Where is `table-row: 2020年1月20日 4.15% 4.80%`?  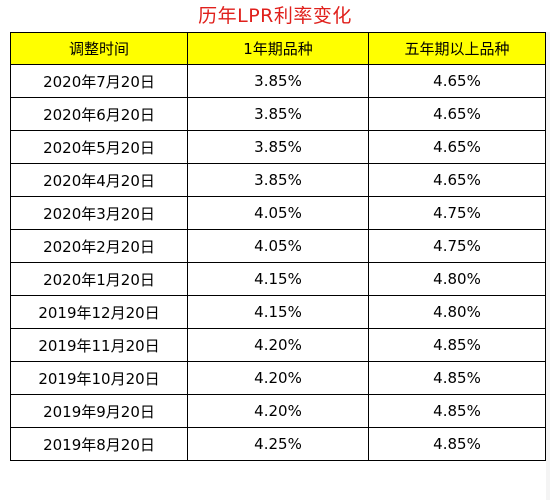 table-row: 2020年1月20日 4.15% 4.80% is located at coordinates (278, 279).